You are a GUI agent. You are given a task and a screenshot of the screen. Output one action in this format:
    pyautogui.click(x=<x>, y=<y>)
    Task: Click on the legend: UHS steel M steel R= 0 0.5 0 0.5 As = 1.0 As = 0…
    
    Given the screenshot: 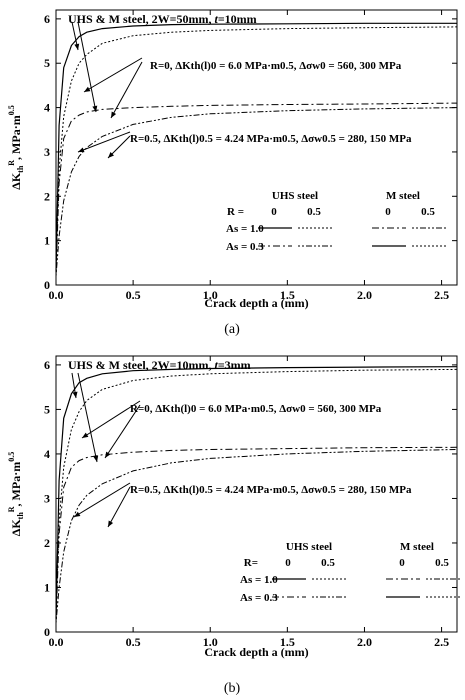 What is the action you would take?
    pyautogui.click(x=350, y=572)
    